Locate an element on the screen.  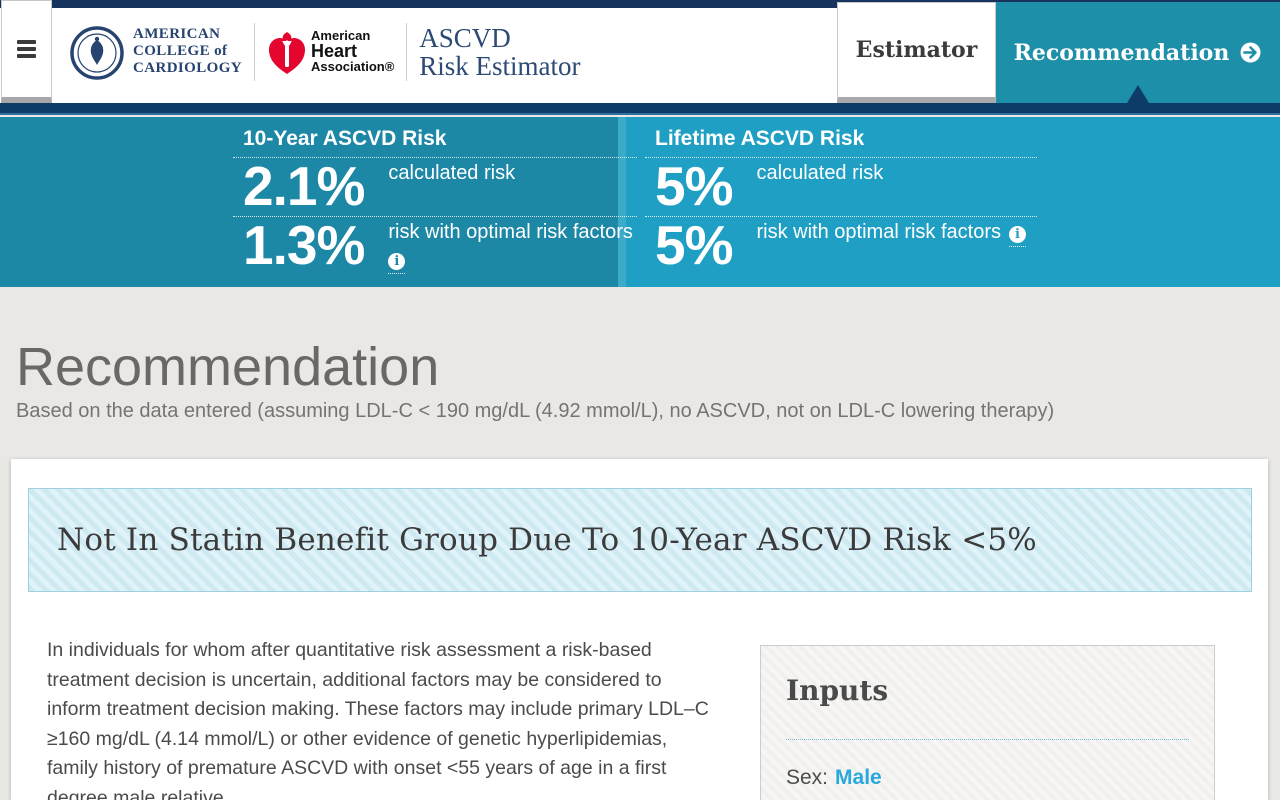
ten-year-calculated-row: 2.1% calculated risk is located at coordinates (435, 187).